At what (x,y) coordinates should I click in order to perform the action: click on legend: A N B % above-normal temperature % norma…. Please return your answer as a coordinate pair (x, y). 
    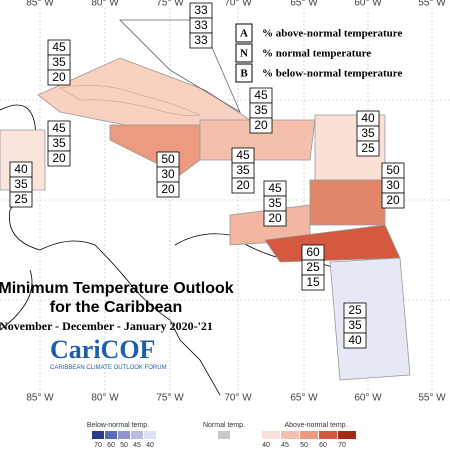
    Looking at the image, I should click on (318, 53).